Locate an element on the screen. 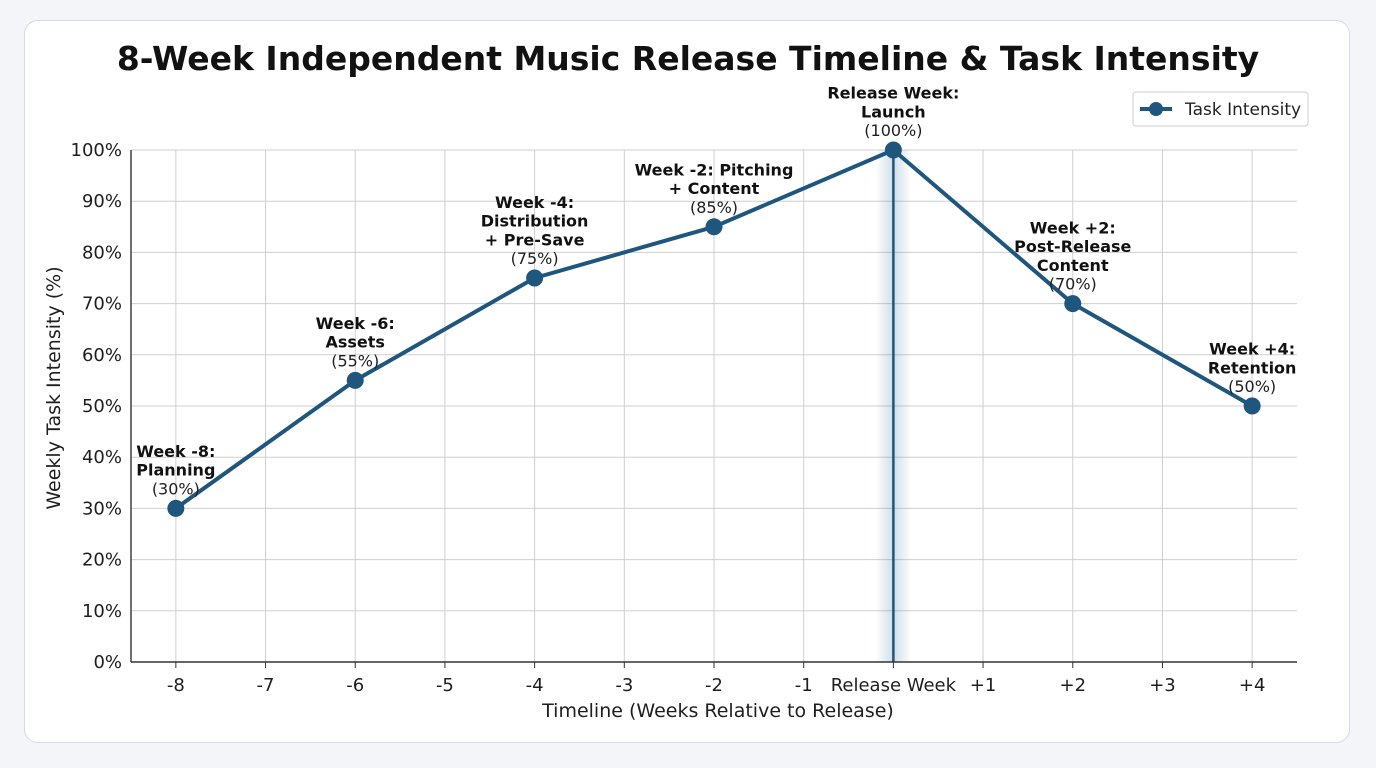 This screenshot has height=768, width=1376. annotation-label: Week -6: is located at coordinates (355, 323).